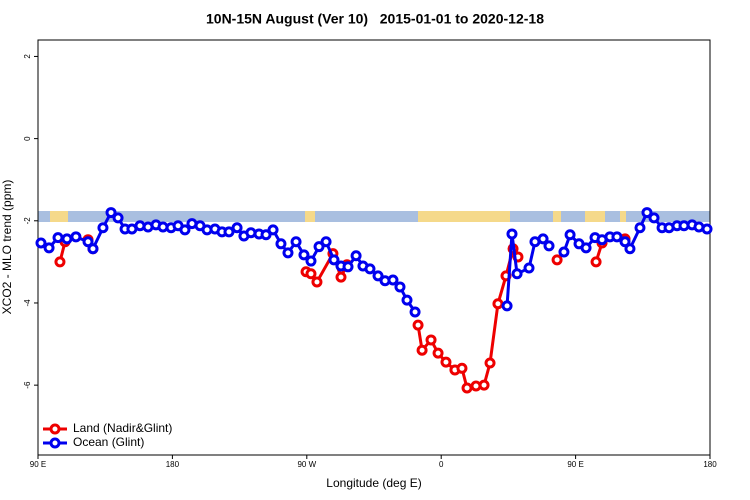 The height and width of the screenshot is (500, 750). I want to click on y-tick-label: 0, so click(27, 138).